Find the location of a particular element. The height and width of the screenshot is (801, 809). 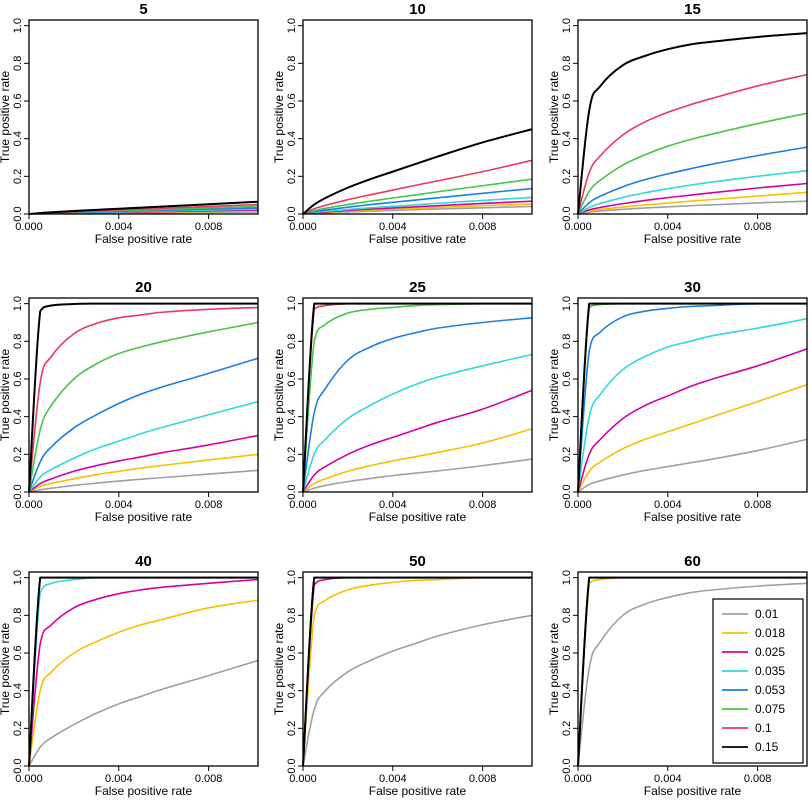

legend-label: 0.01 is located at coordinates (767, 614).